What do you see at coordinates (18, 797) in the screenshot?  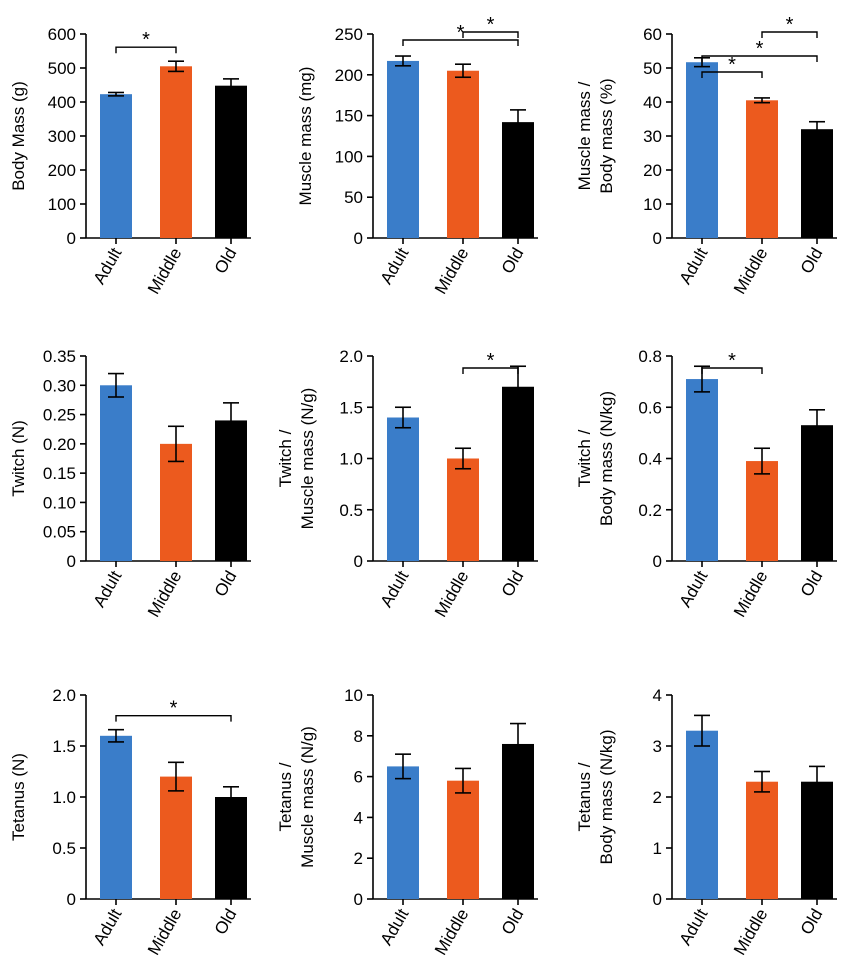 I see `y-axis-title: Tetanus (N)` at bounding box center [18, 797].